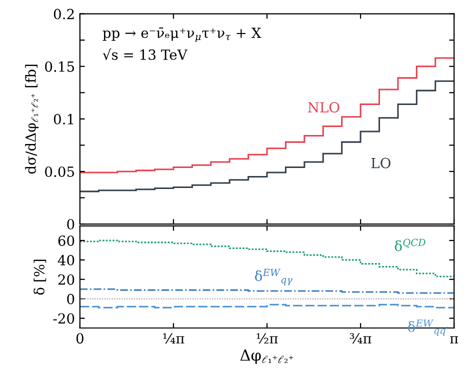 This screenshot has height=374, width=473. What do you see at coordinates (63, 318) in the screenshot?
I see `y-tick-label: -20` at bounding box center [63, 318].